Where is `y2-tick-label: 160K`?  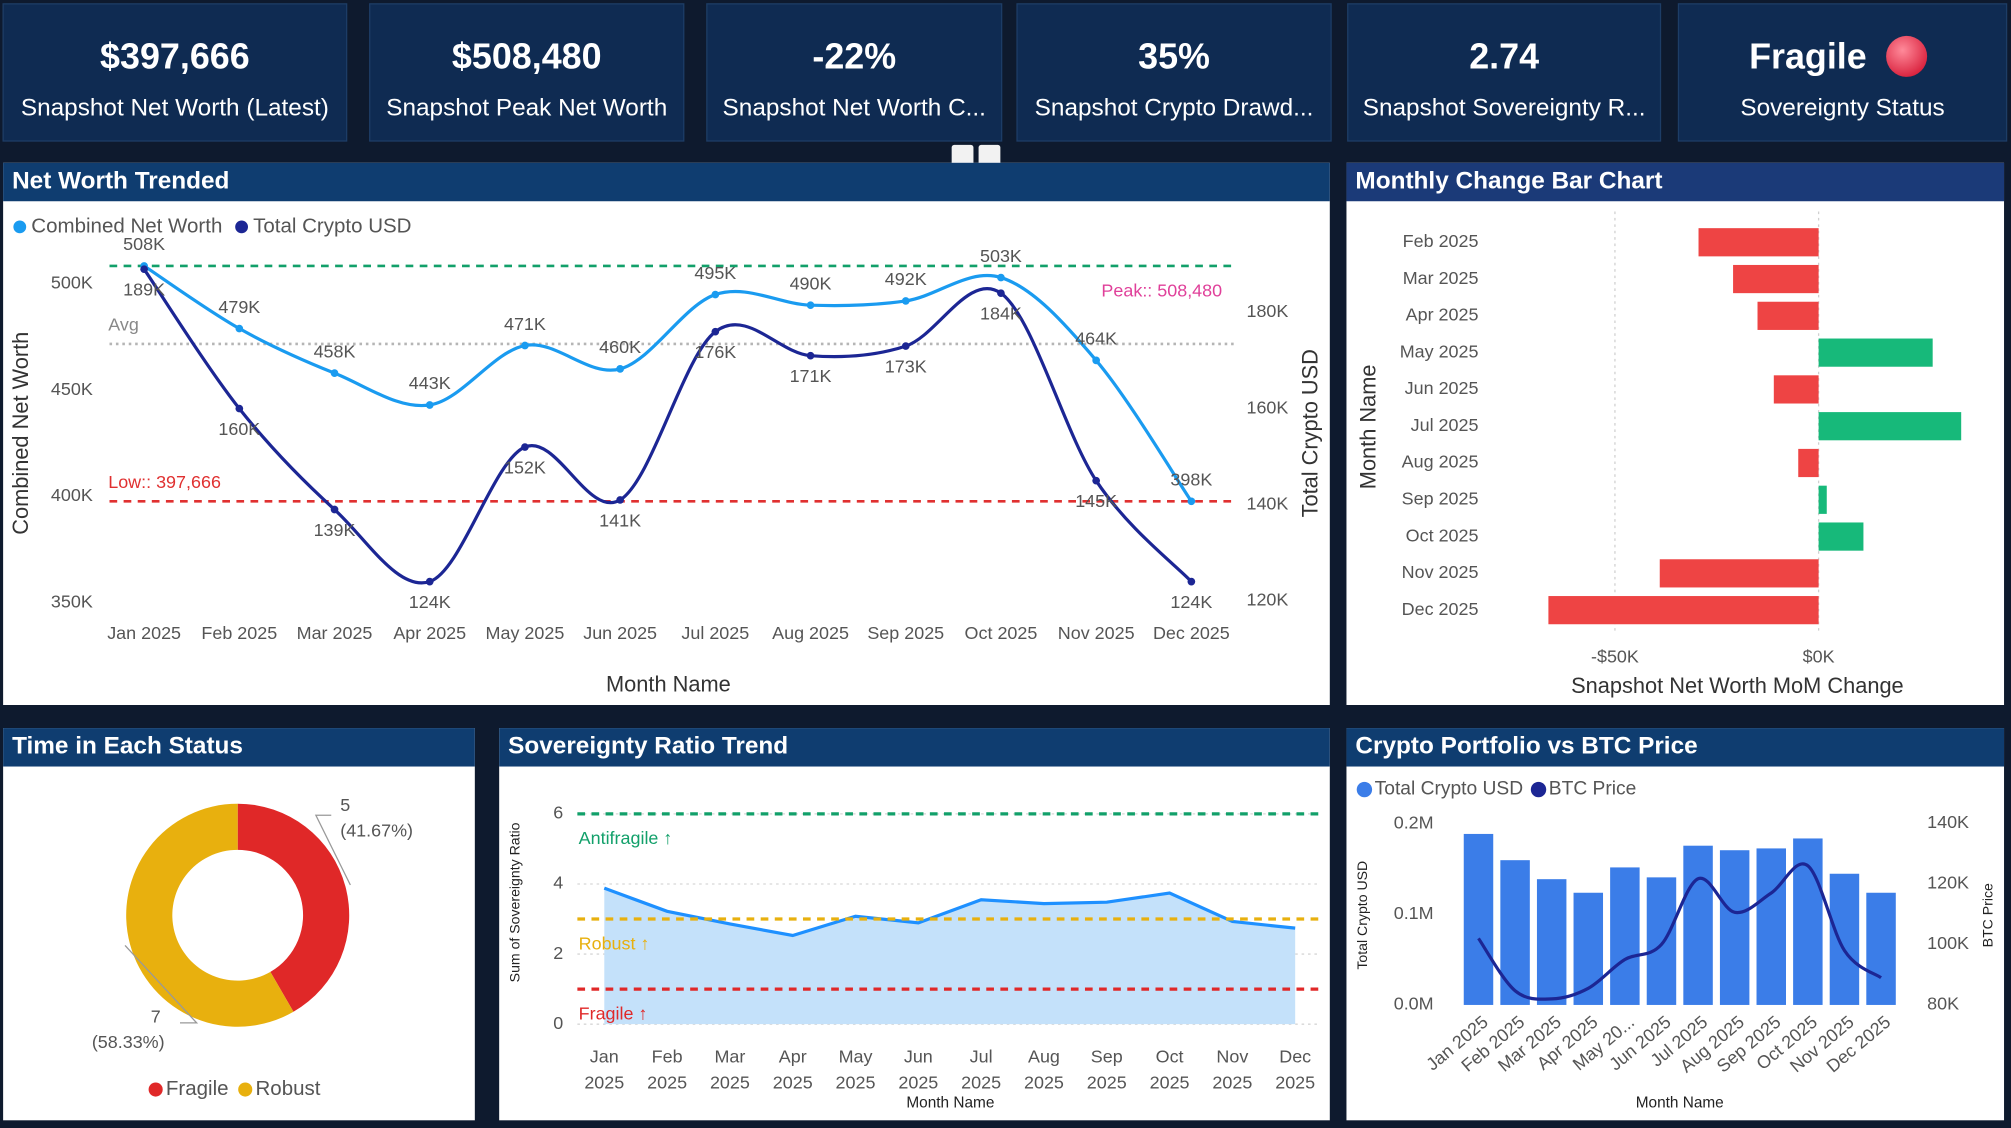
y2-tick-label: 160K is located at coordinates (1267, 407).